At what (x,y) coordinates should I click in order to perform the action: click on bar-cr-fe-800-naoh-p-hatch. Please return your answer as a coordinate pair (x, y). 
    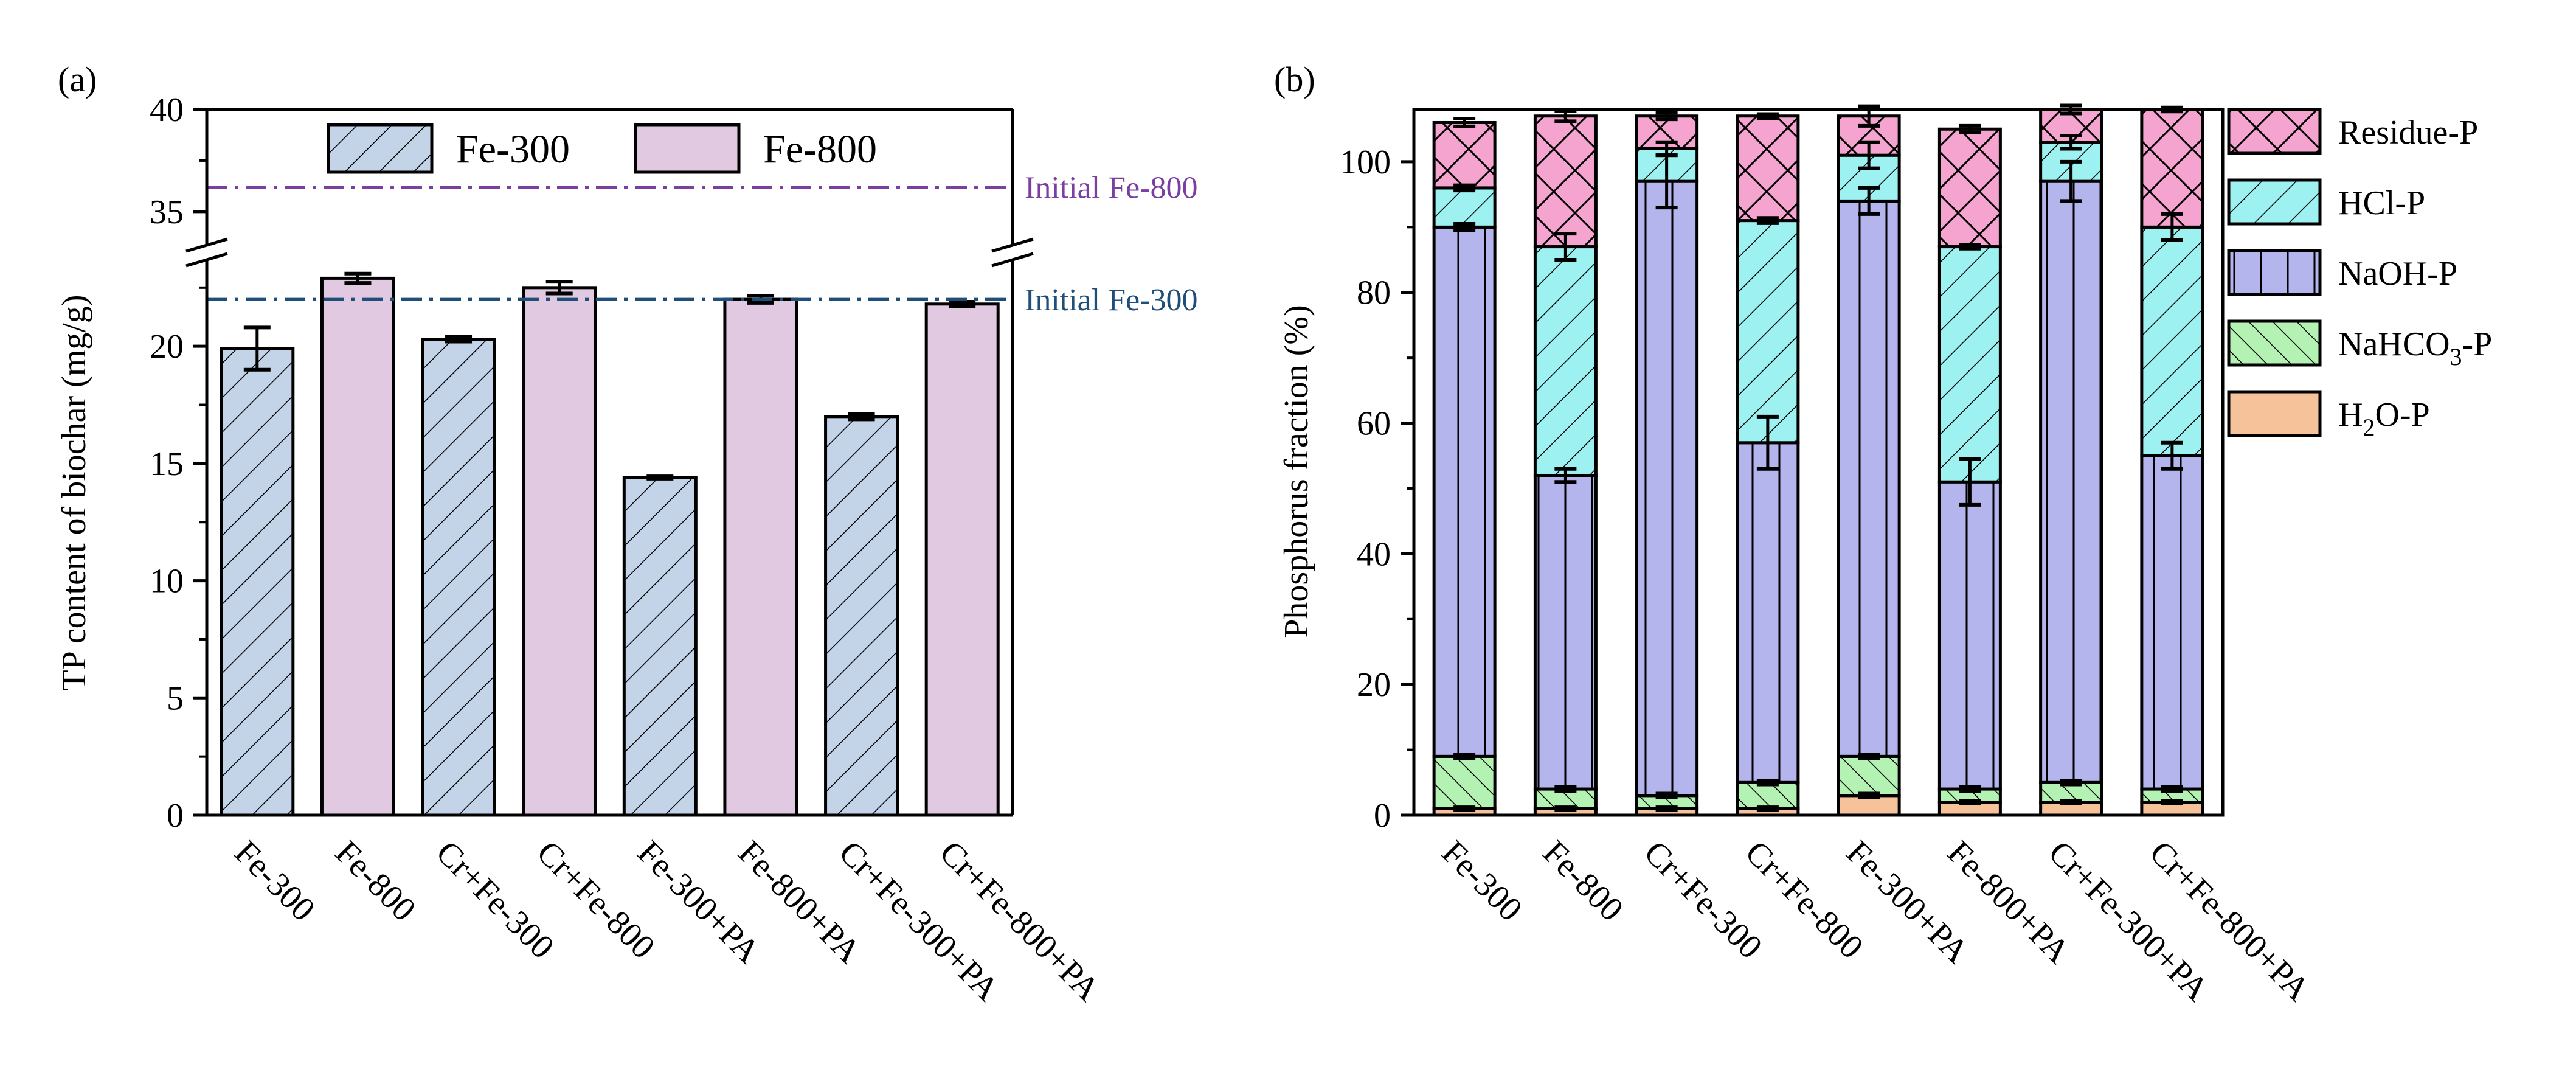
    Looking at the image, I should click on (1767, 612).